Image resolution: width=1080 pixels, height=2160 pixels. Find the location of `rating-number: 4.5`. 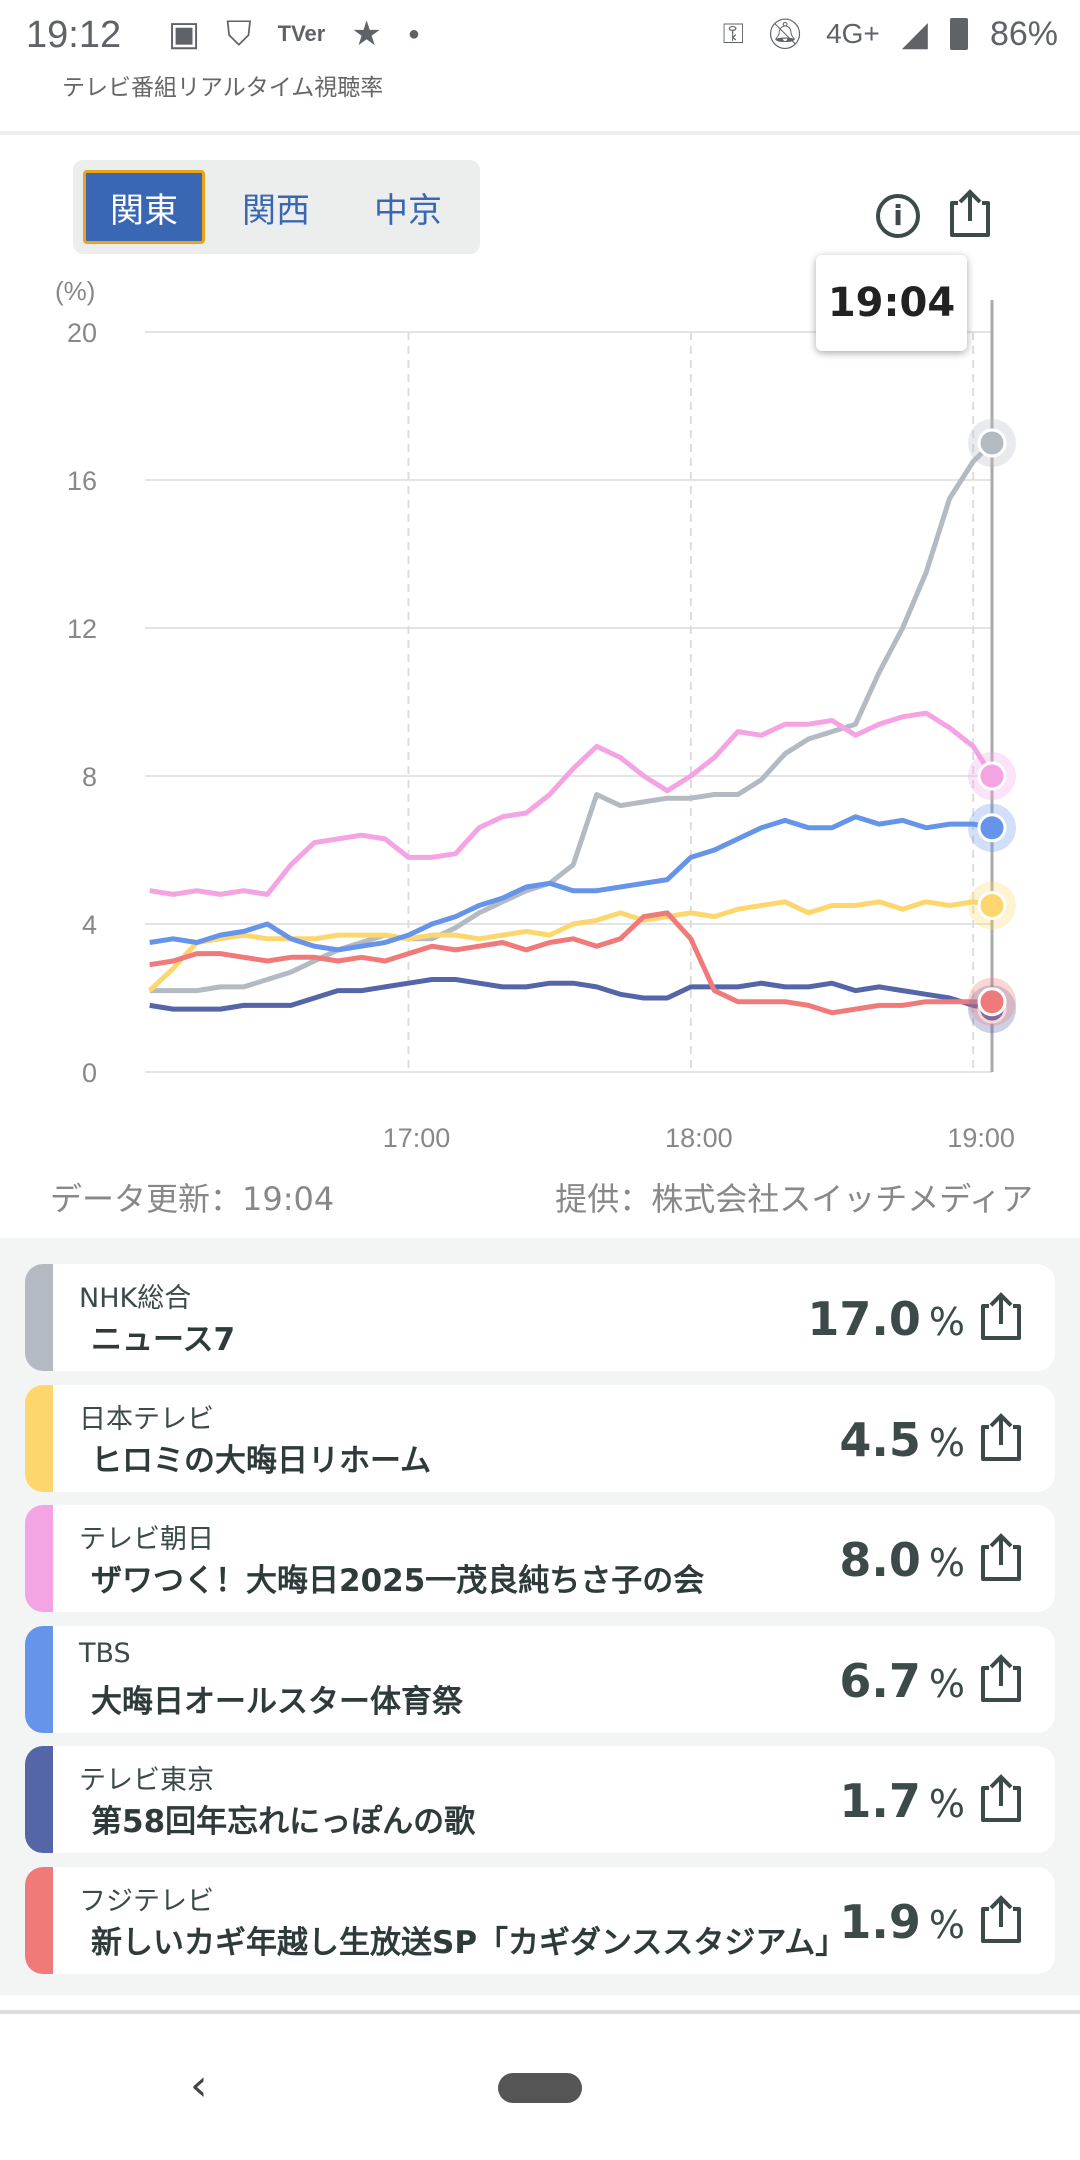

rating-number: 4.5 is located at coordinates (880, 1439).